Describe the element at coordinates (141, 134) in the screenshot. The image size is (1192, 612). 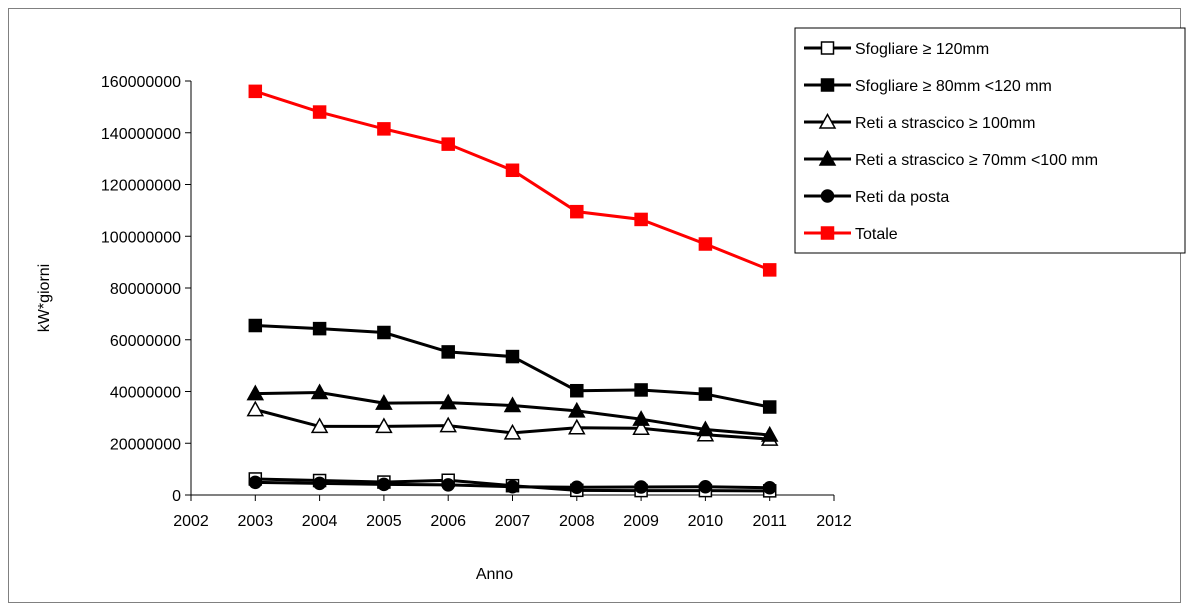
I see `y-tick-label: 140000000` at that location.